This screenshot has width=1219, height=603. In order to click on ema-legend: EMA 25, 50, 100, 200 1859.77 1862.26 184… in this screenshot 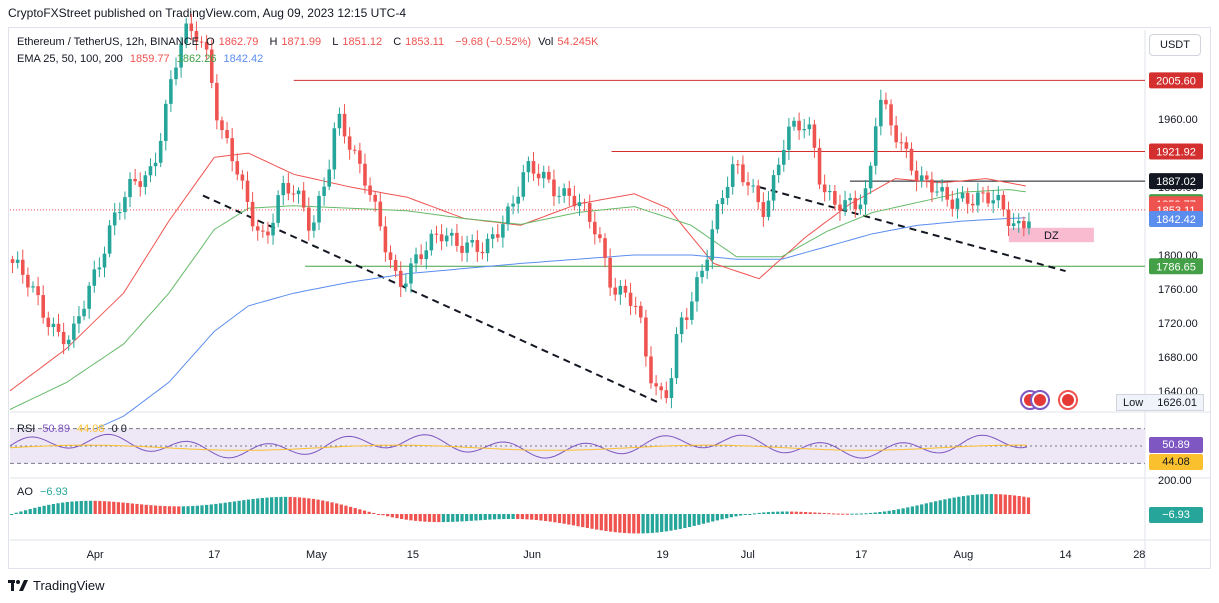, I will do `click(142, 59)`.